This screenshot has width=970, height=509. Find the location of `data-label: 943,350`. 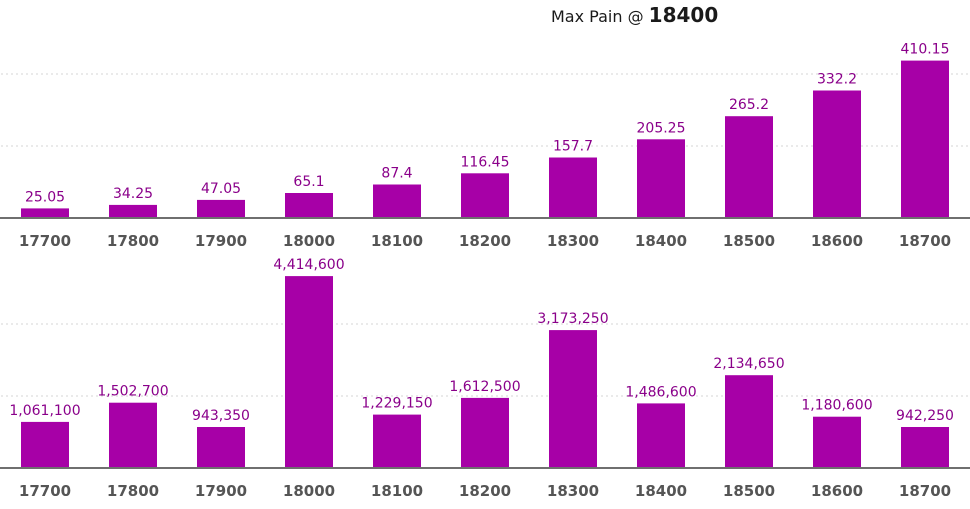

data-label: 943,350 is located at coordinates (221, 416).